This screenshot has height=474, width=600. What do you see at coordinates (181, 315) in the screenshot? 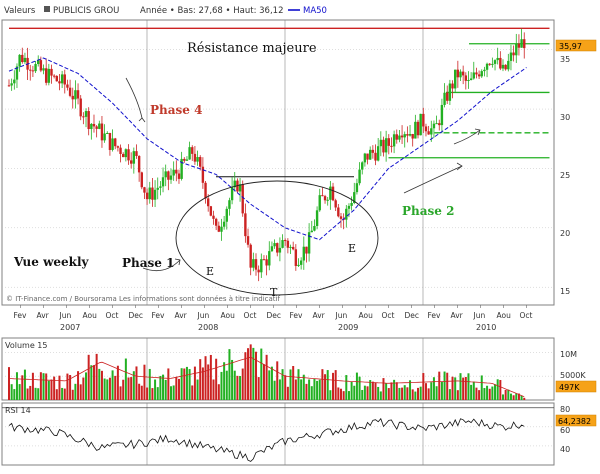
I see `x-month-label: Avr` at bounding box center [181, 315].